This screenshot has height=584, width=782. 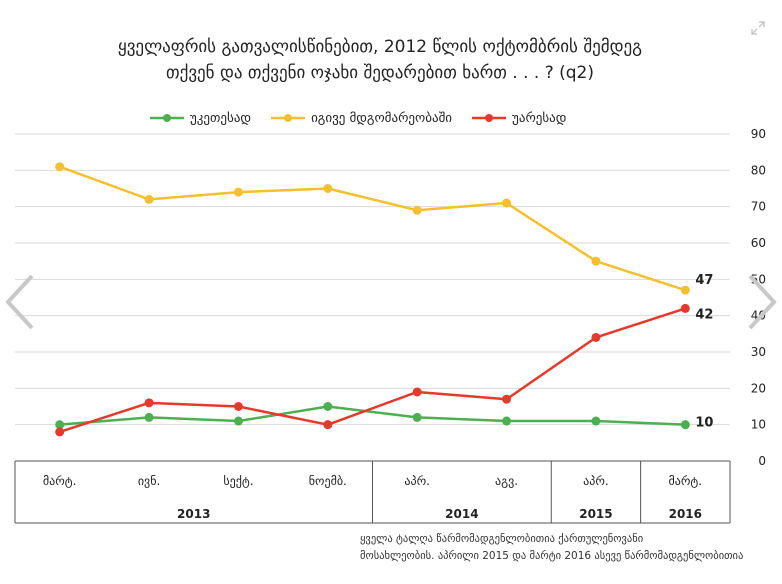 I want to click on legend-marker-same, so click(x=288, y=118).